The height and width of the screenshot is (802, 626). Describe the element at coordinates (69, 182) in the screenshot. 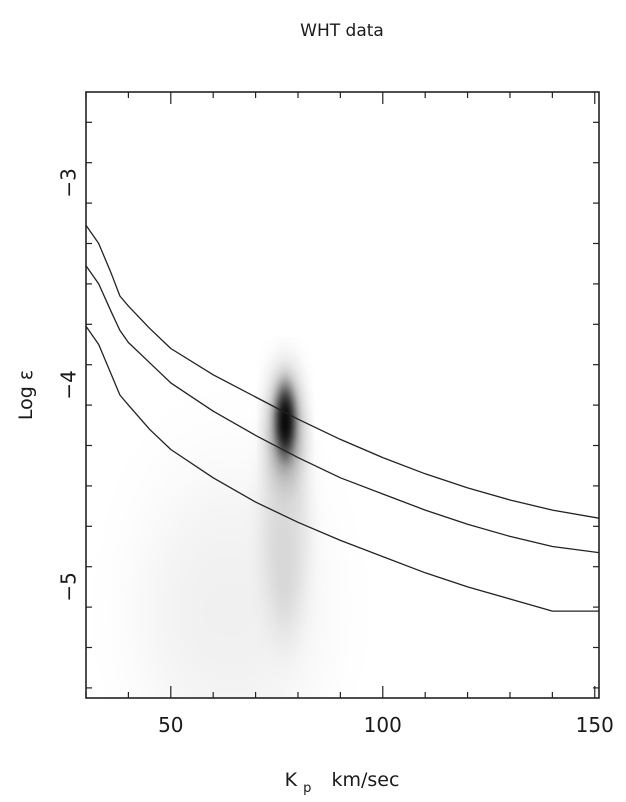

I see `y-tick-label: −3` at that location.